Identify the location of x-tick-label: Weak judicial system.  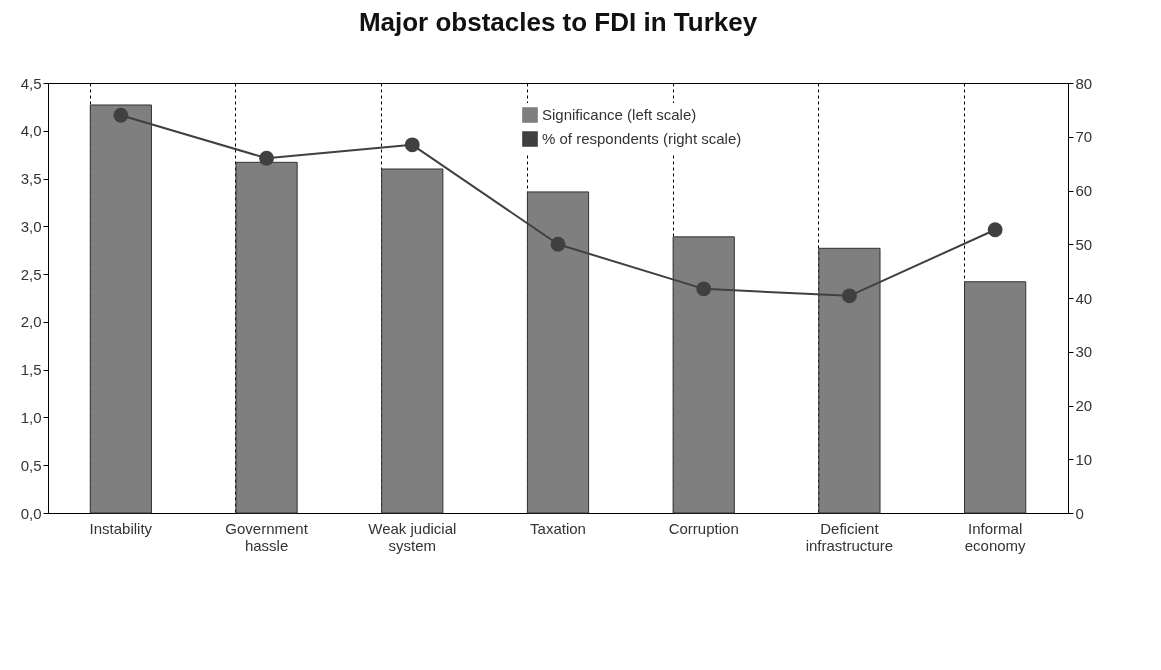
(412, 536).